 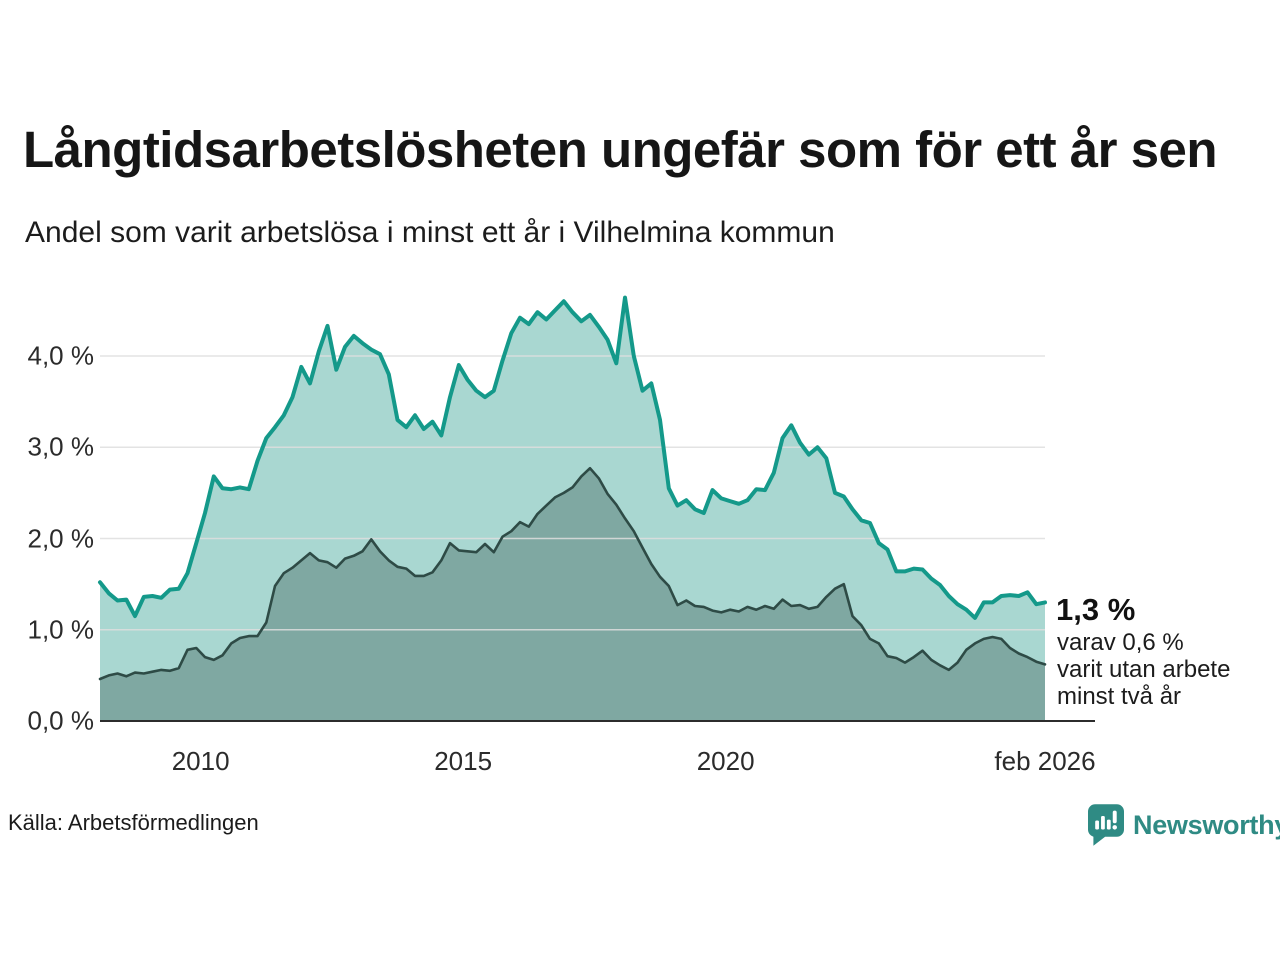 I want to click on annotation-detail-line: minst två år, so click(x=1119, y=696).